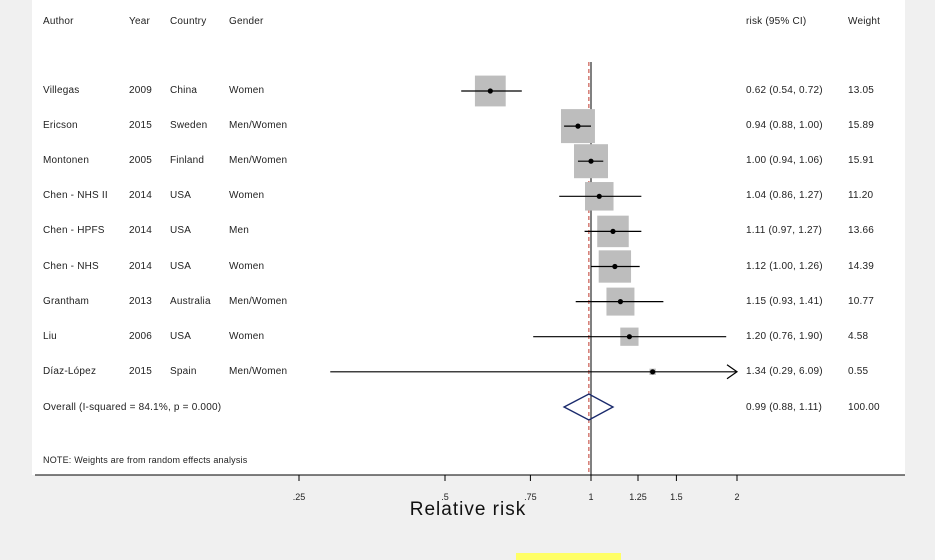  Describe the element at coordinates (568, 556) in the screenshot. I see `yellow-highlight` at that location.